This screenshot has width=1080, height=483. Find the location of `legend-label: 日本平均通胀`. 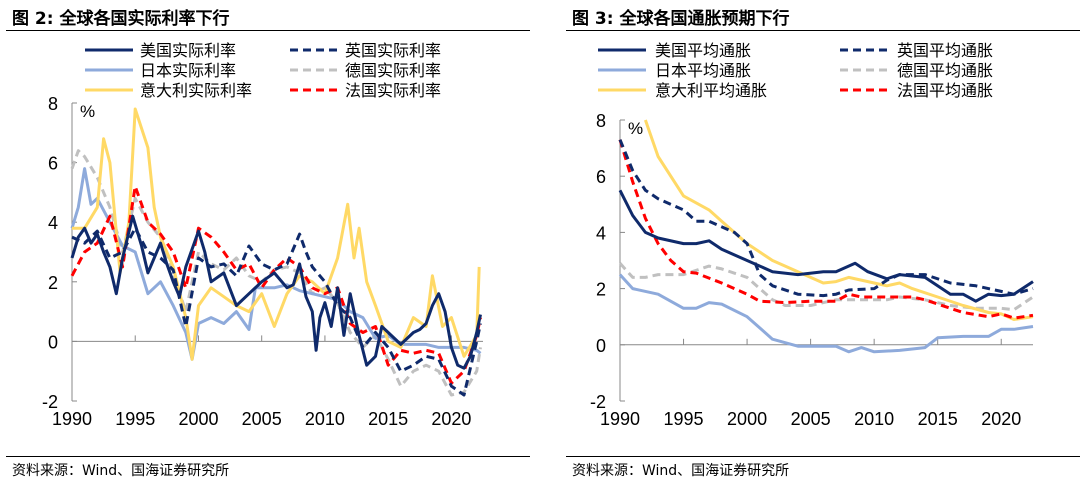

legend-label: 日本平均通胀 is located at coordinates (703, 71).